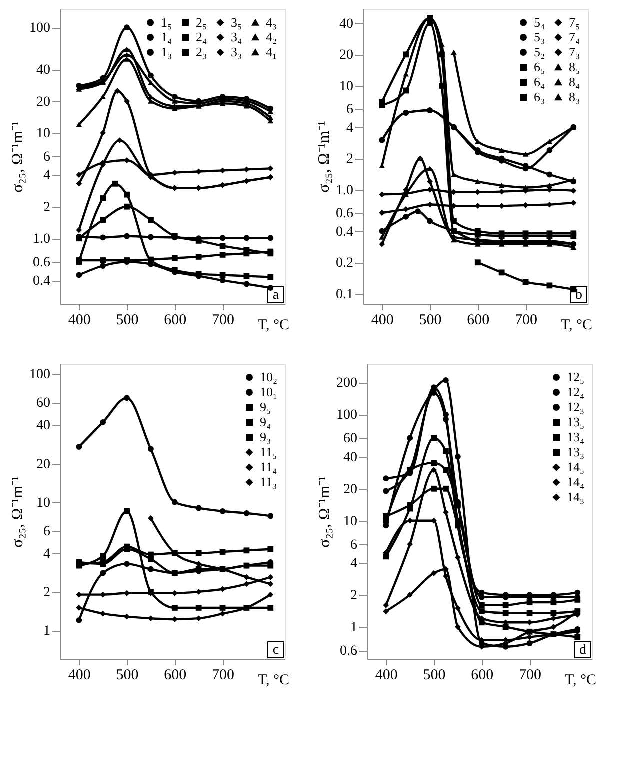 The height and width of the screenshot is (779, 618). I want to click on legend-label: 3₅, so click(236, 22).